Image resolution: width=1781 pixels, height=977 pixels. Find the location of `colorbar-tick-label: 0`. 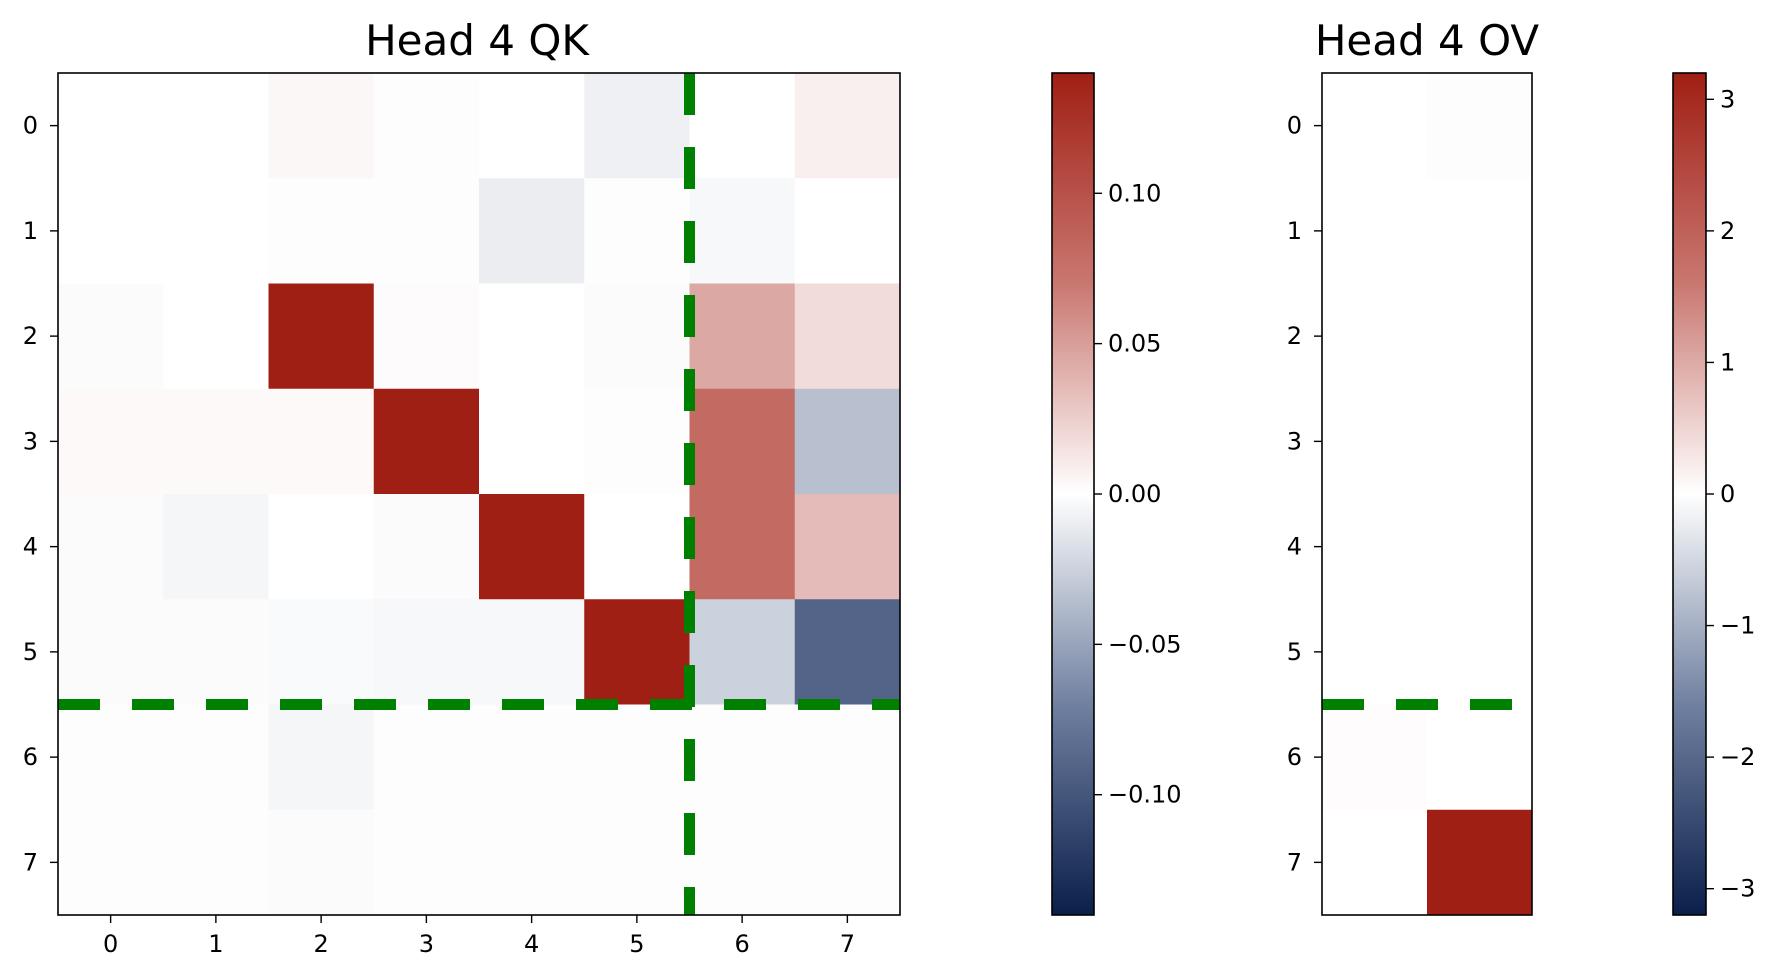

colorbar-tick-label: 0 is located at coordinates (1727, 494).